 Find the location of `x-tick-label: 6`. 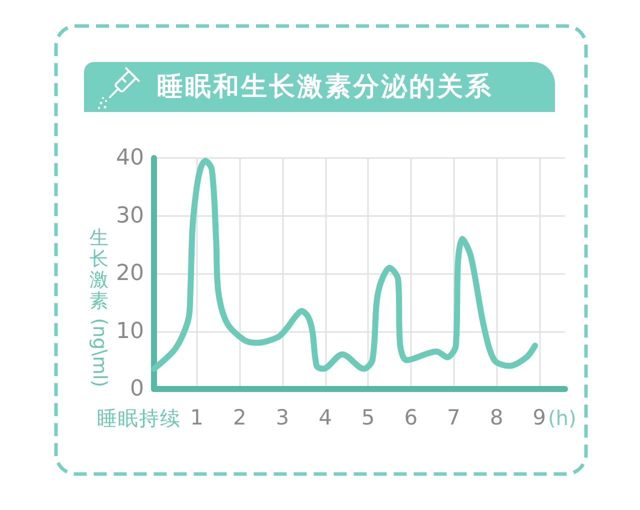

x-tick-label: 6 is located at coordinates (411, 418).